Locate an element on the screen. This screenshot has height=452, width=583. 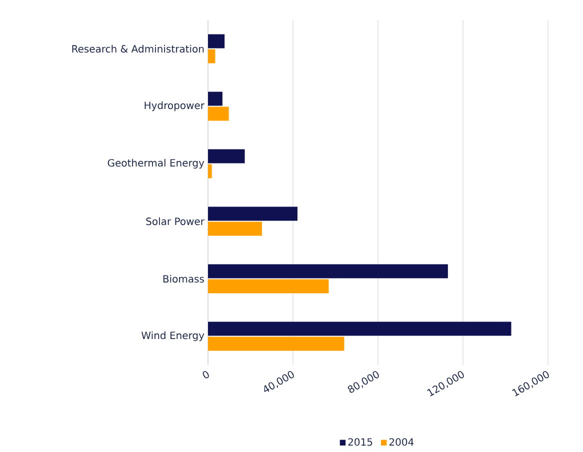
x-tick-label: 0 is located at coordinates (205, 374).